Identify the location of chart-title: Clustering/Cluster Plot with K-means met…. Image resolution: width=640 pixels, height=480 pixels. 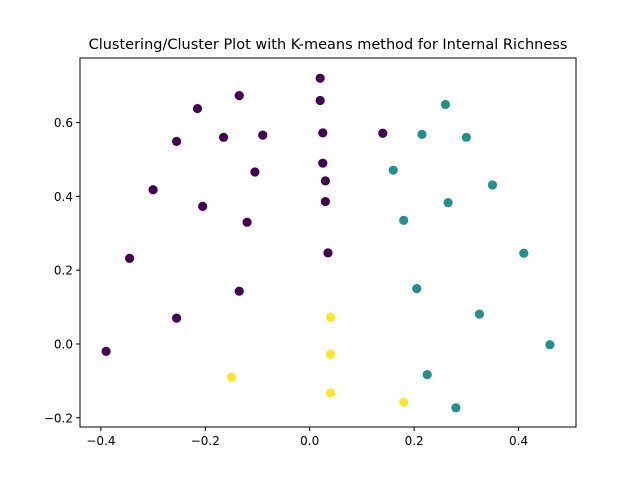
(328, 45).